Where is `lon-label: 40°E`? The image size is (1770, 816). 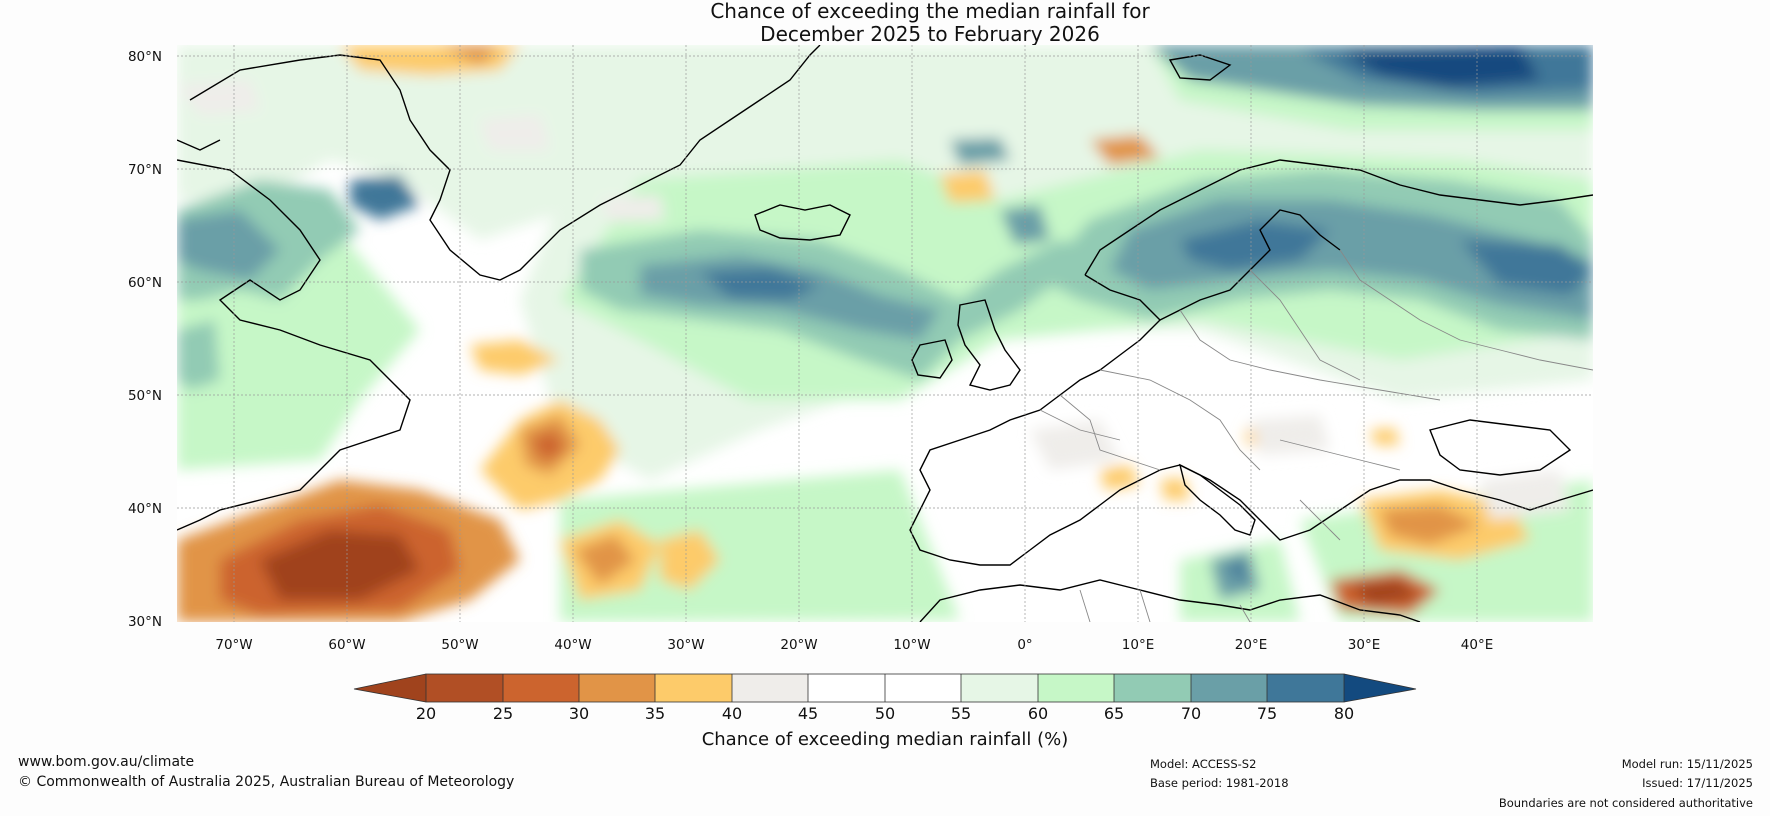
lon-label: 40°E is located at coordinates (1477, 645).